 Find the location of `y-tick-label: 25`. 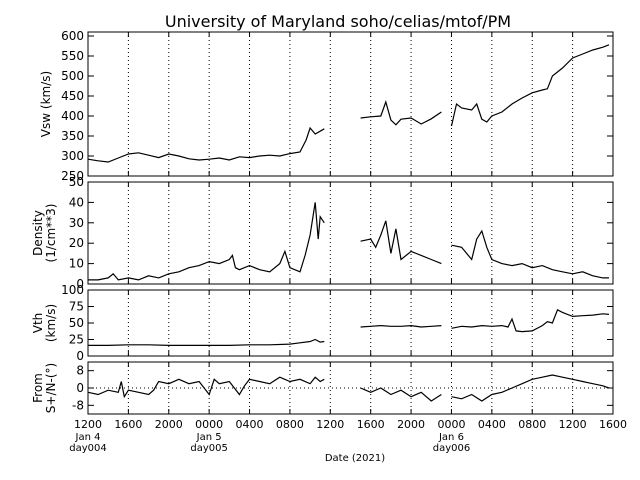

y-tick-label: 25 is located at coordinates (76, 340).